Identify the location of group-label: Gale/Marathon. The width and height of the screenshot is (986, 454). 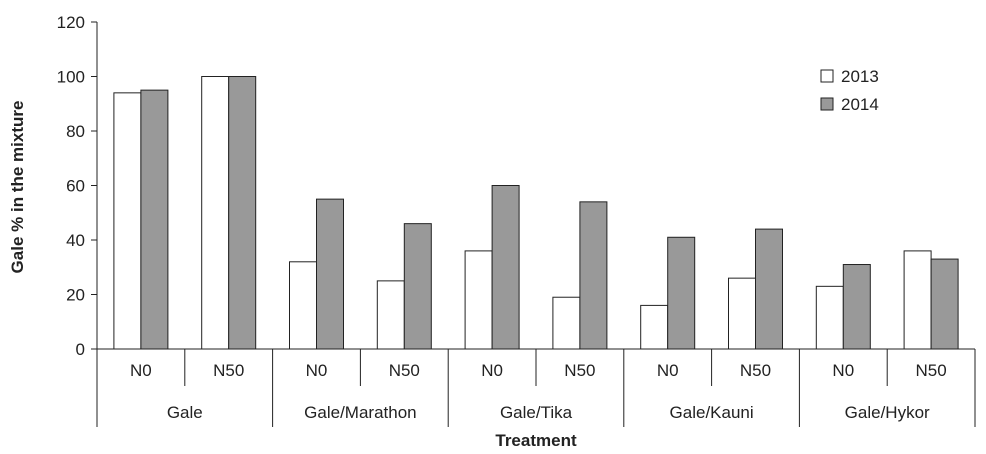
(360, 412).